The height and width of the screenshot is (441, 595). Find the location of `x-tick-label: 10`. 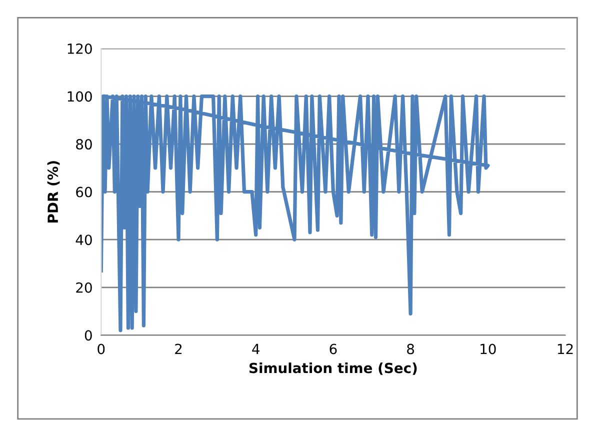

x-tick-label: 10 is located at coordinates (488, 349).